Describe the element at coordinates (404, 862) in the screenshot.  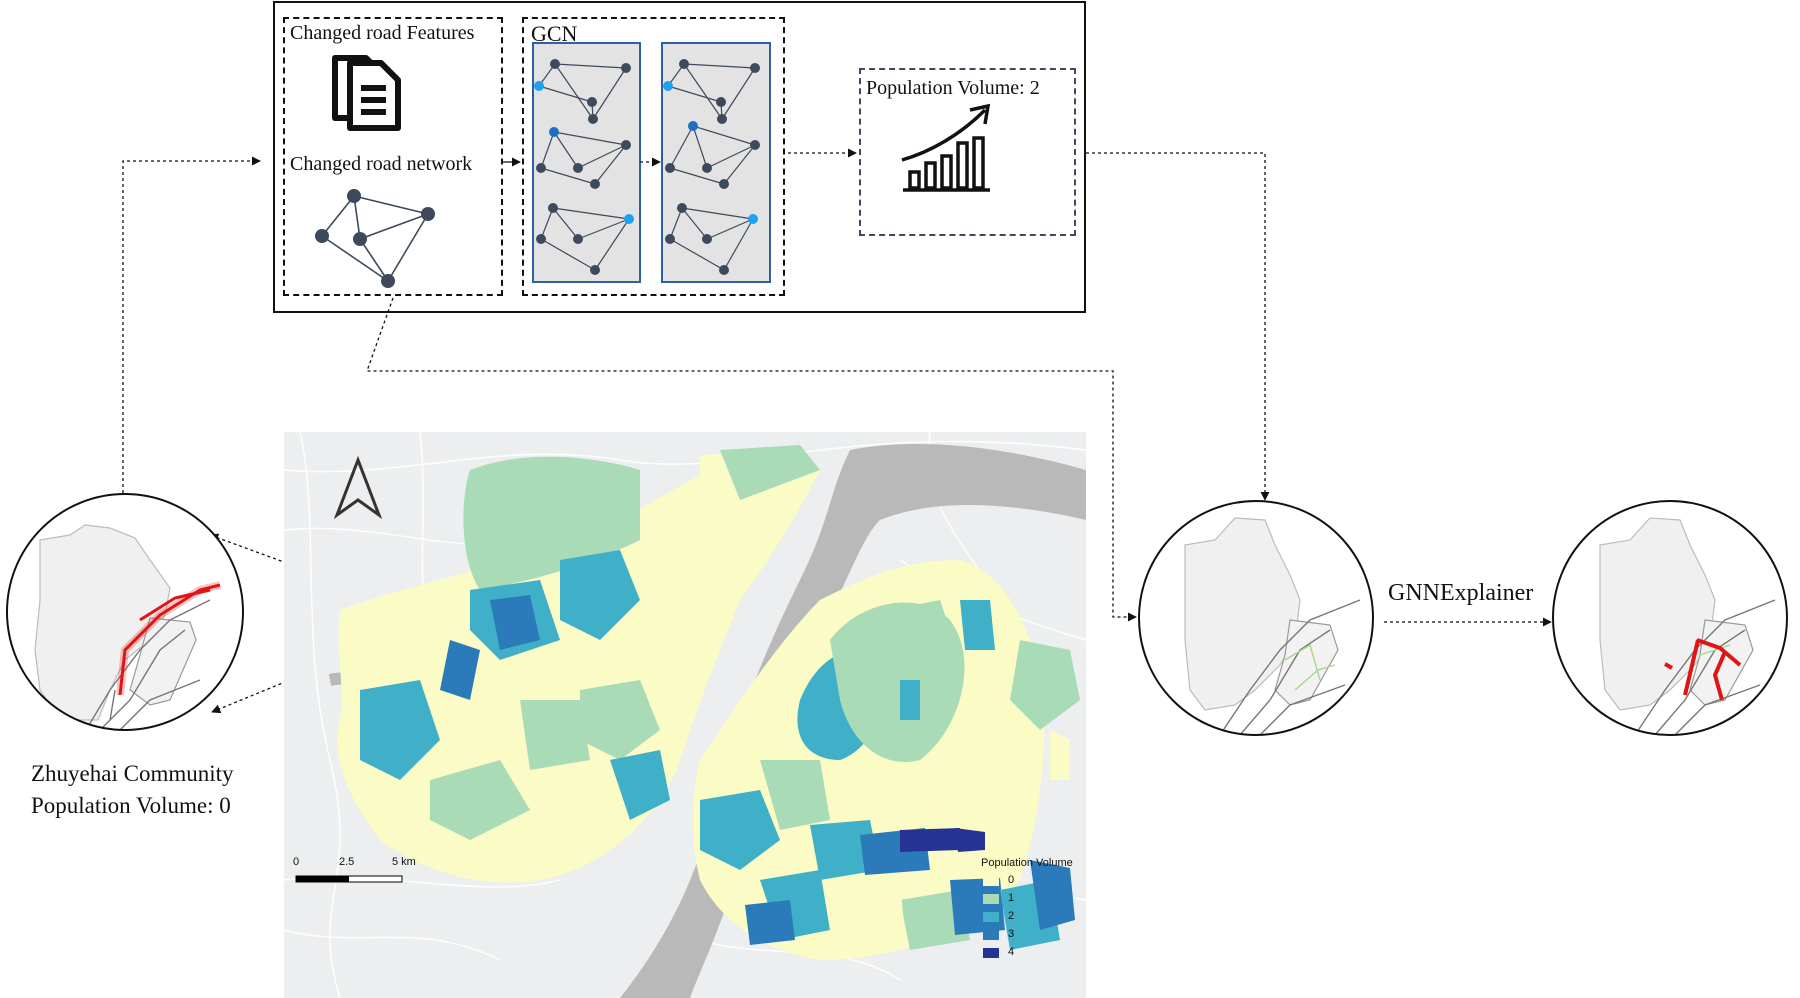
I see `scale-tick-2: 5 km` at that location.